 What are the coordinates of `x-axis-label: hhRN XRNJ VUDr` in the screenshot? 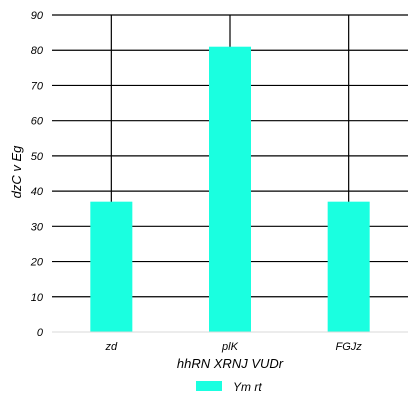 It's located at (230, 363).